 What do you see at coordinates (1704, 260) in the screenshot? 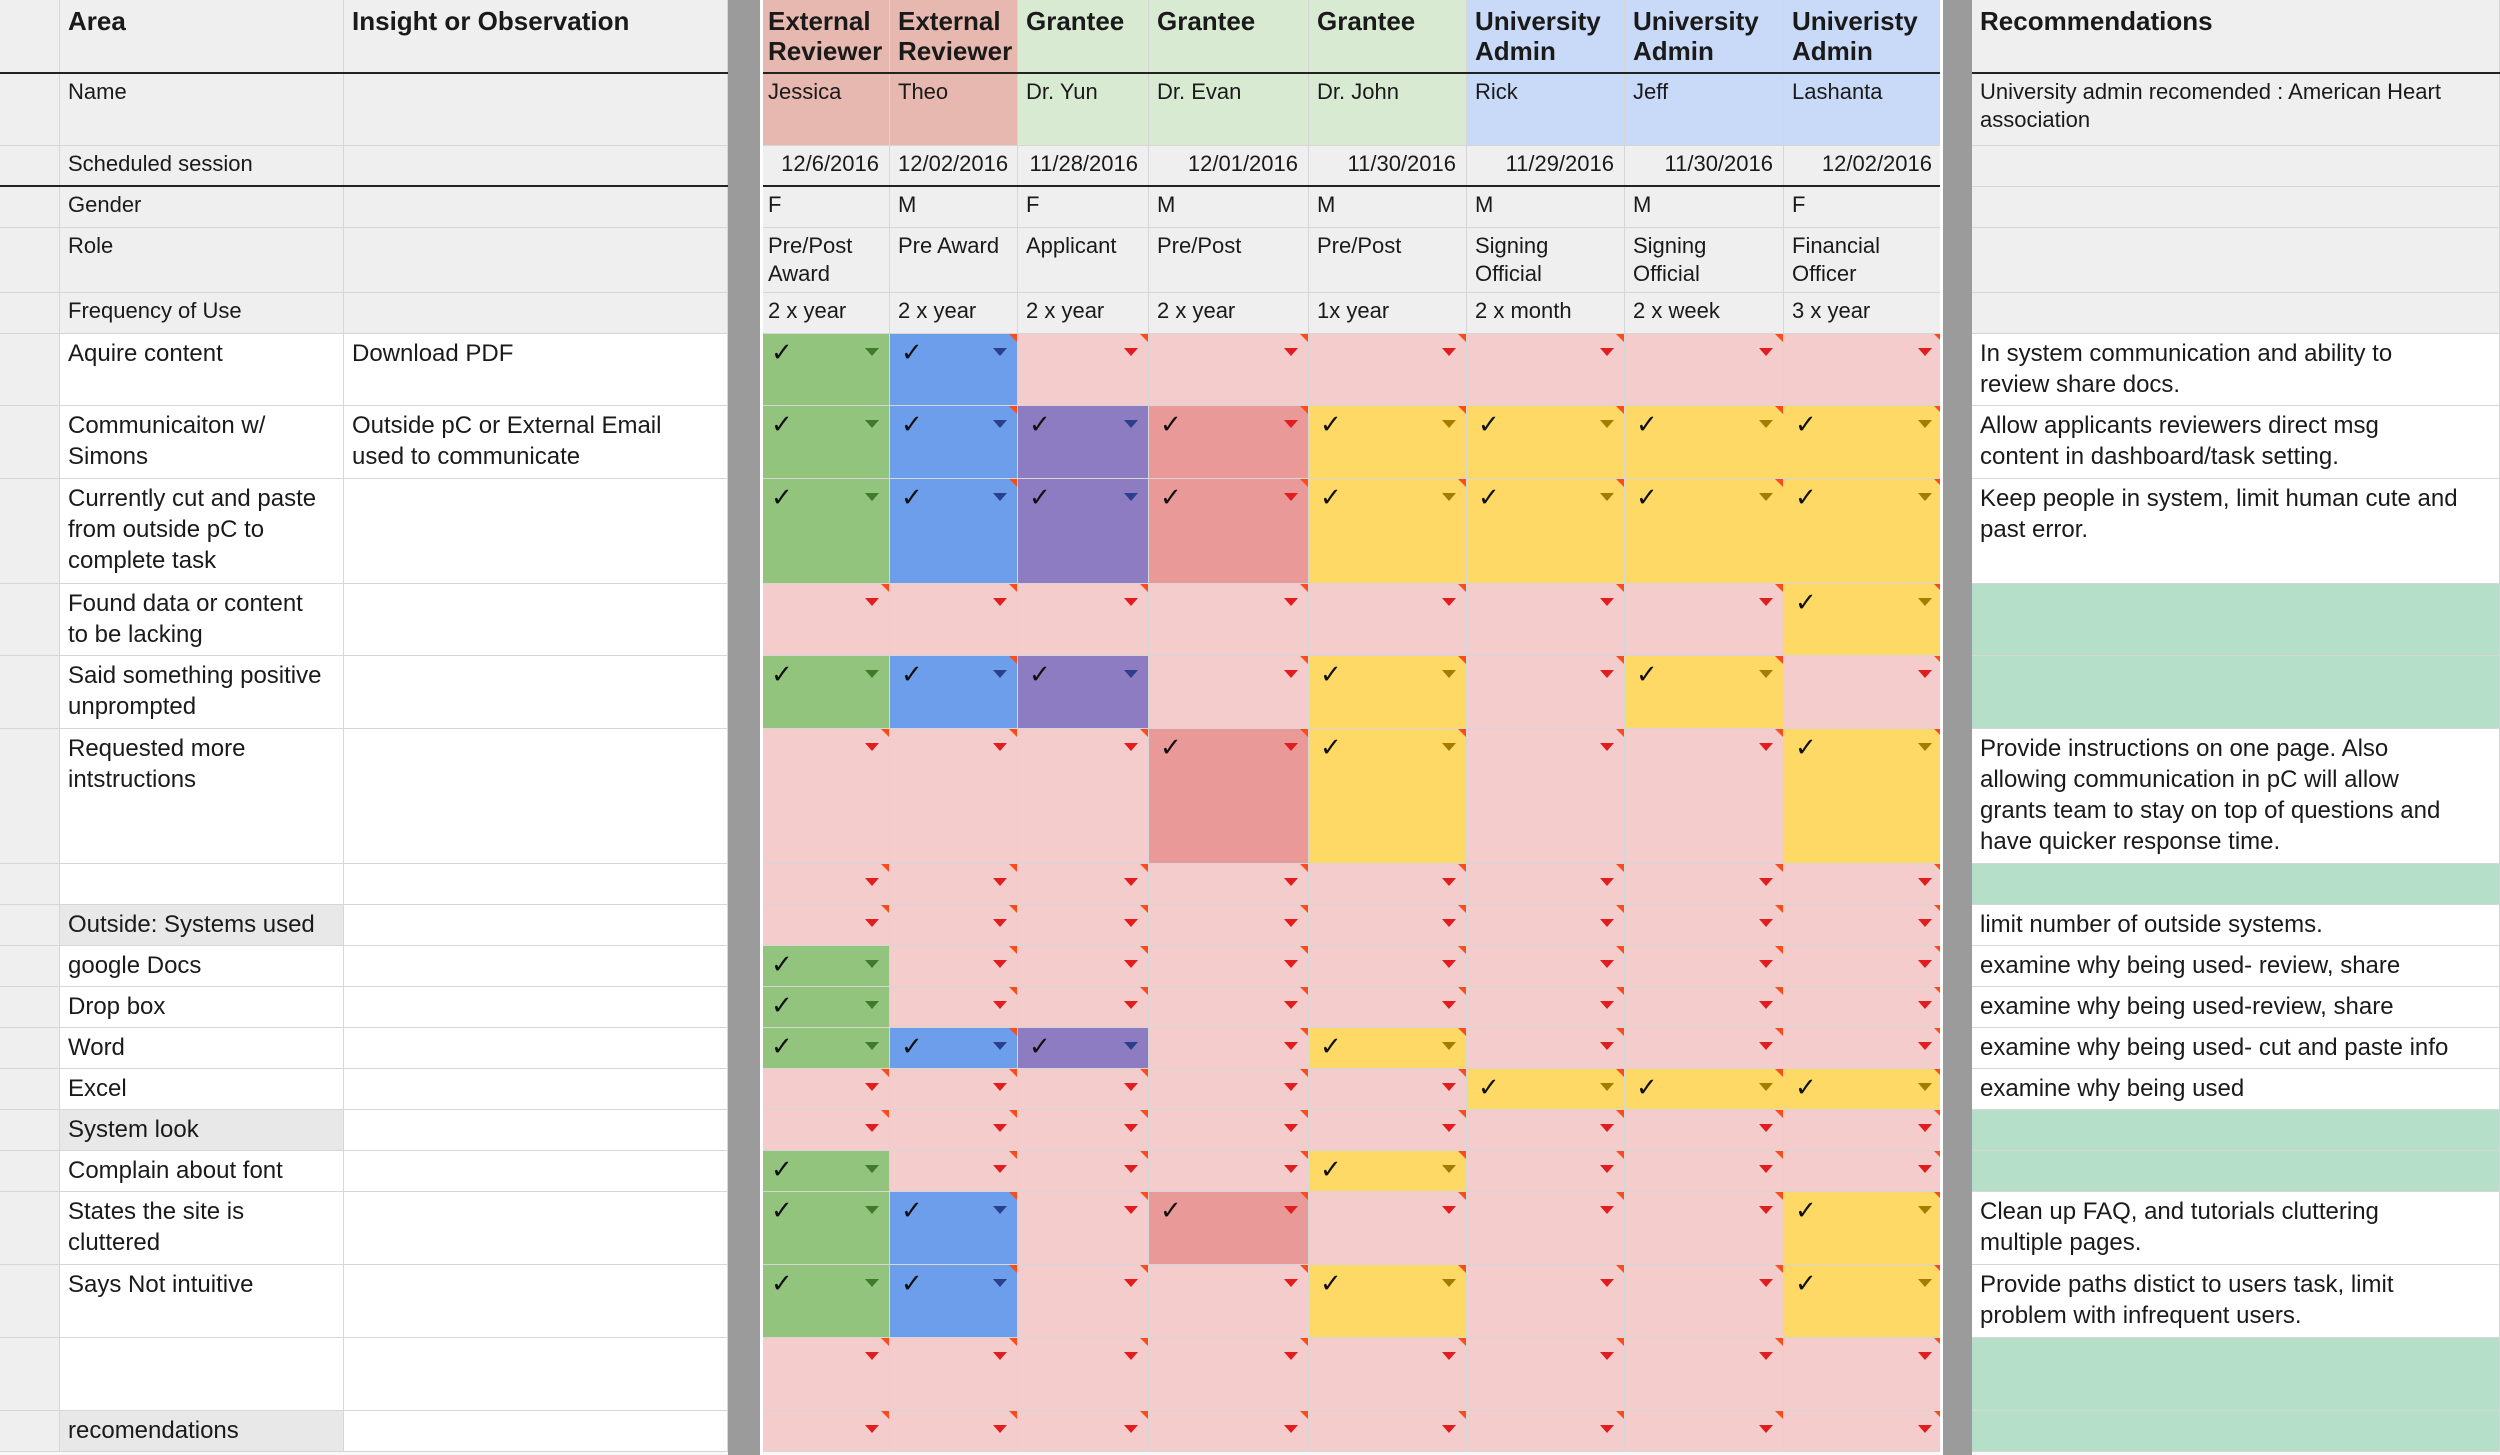
I see `profile-value: Signing Official` at bounding box center [1704, 260].